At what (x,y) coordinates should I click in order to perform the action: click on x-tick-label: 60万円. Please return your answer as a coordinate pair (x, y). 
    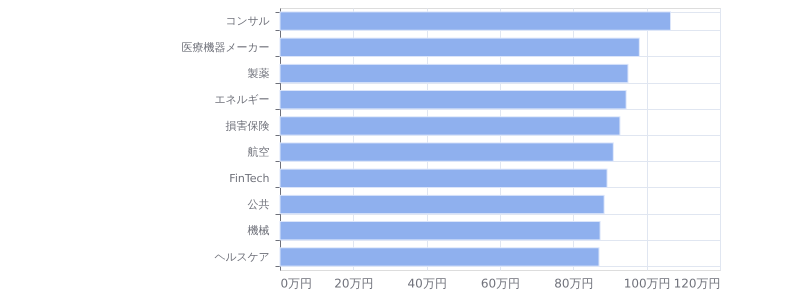
    Looking at the image, I should click on (500, 283).